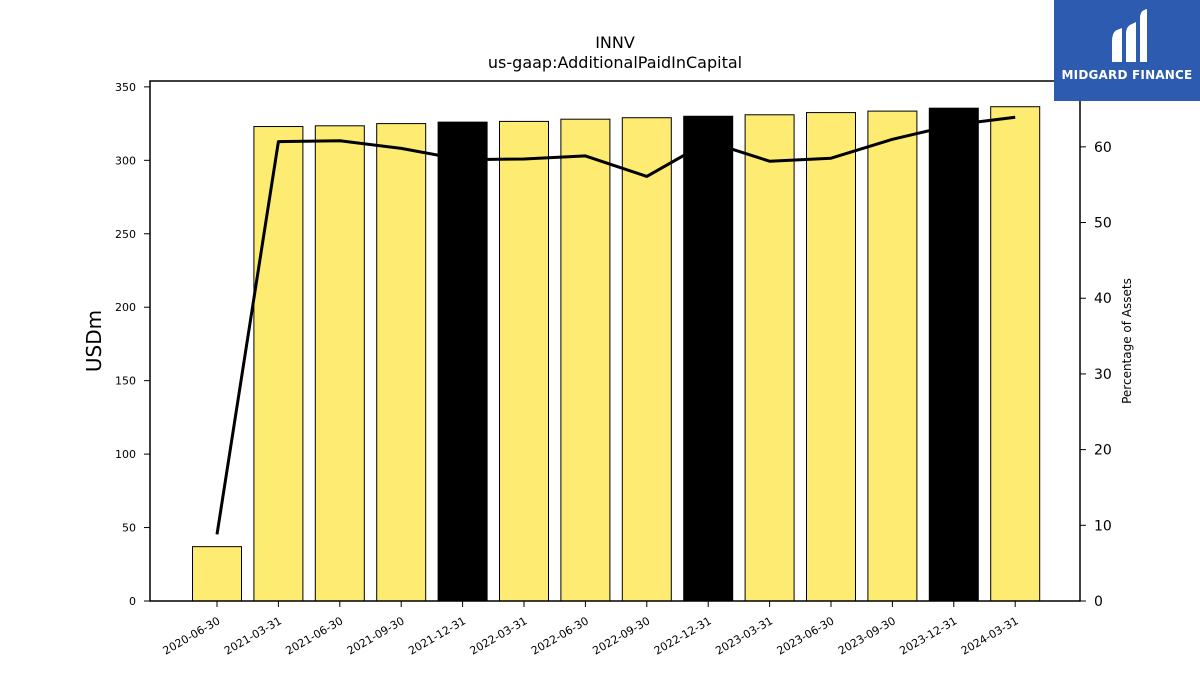  Describe the element at coordinates (560, 635) in the screenshot. I see `x-tick-label: 2022-06-30` at that location.